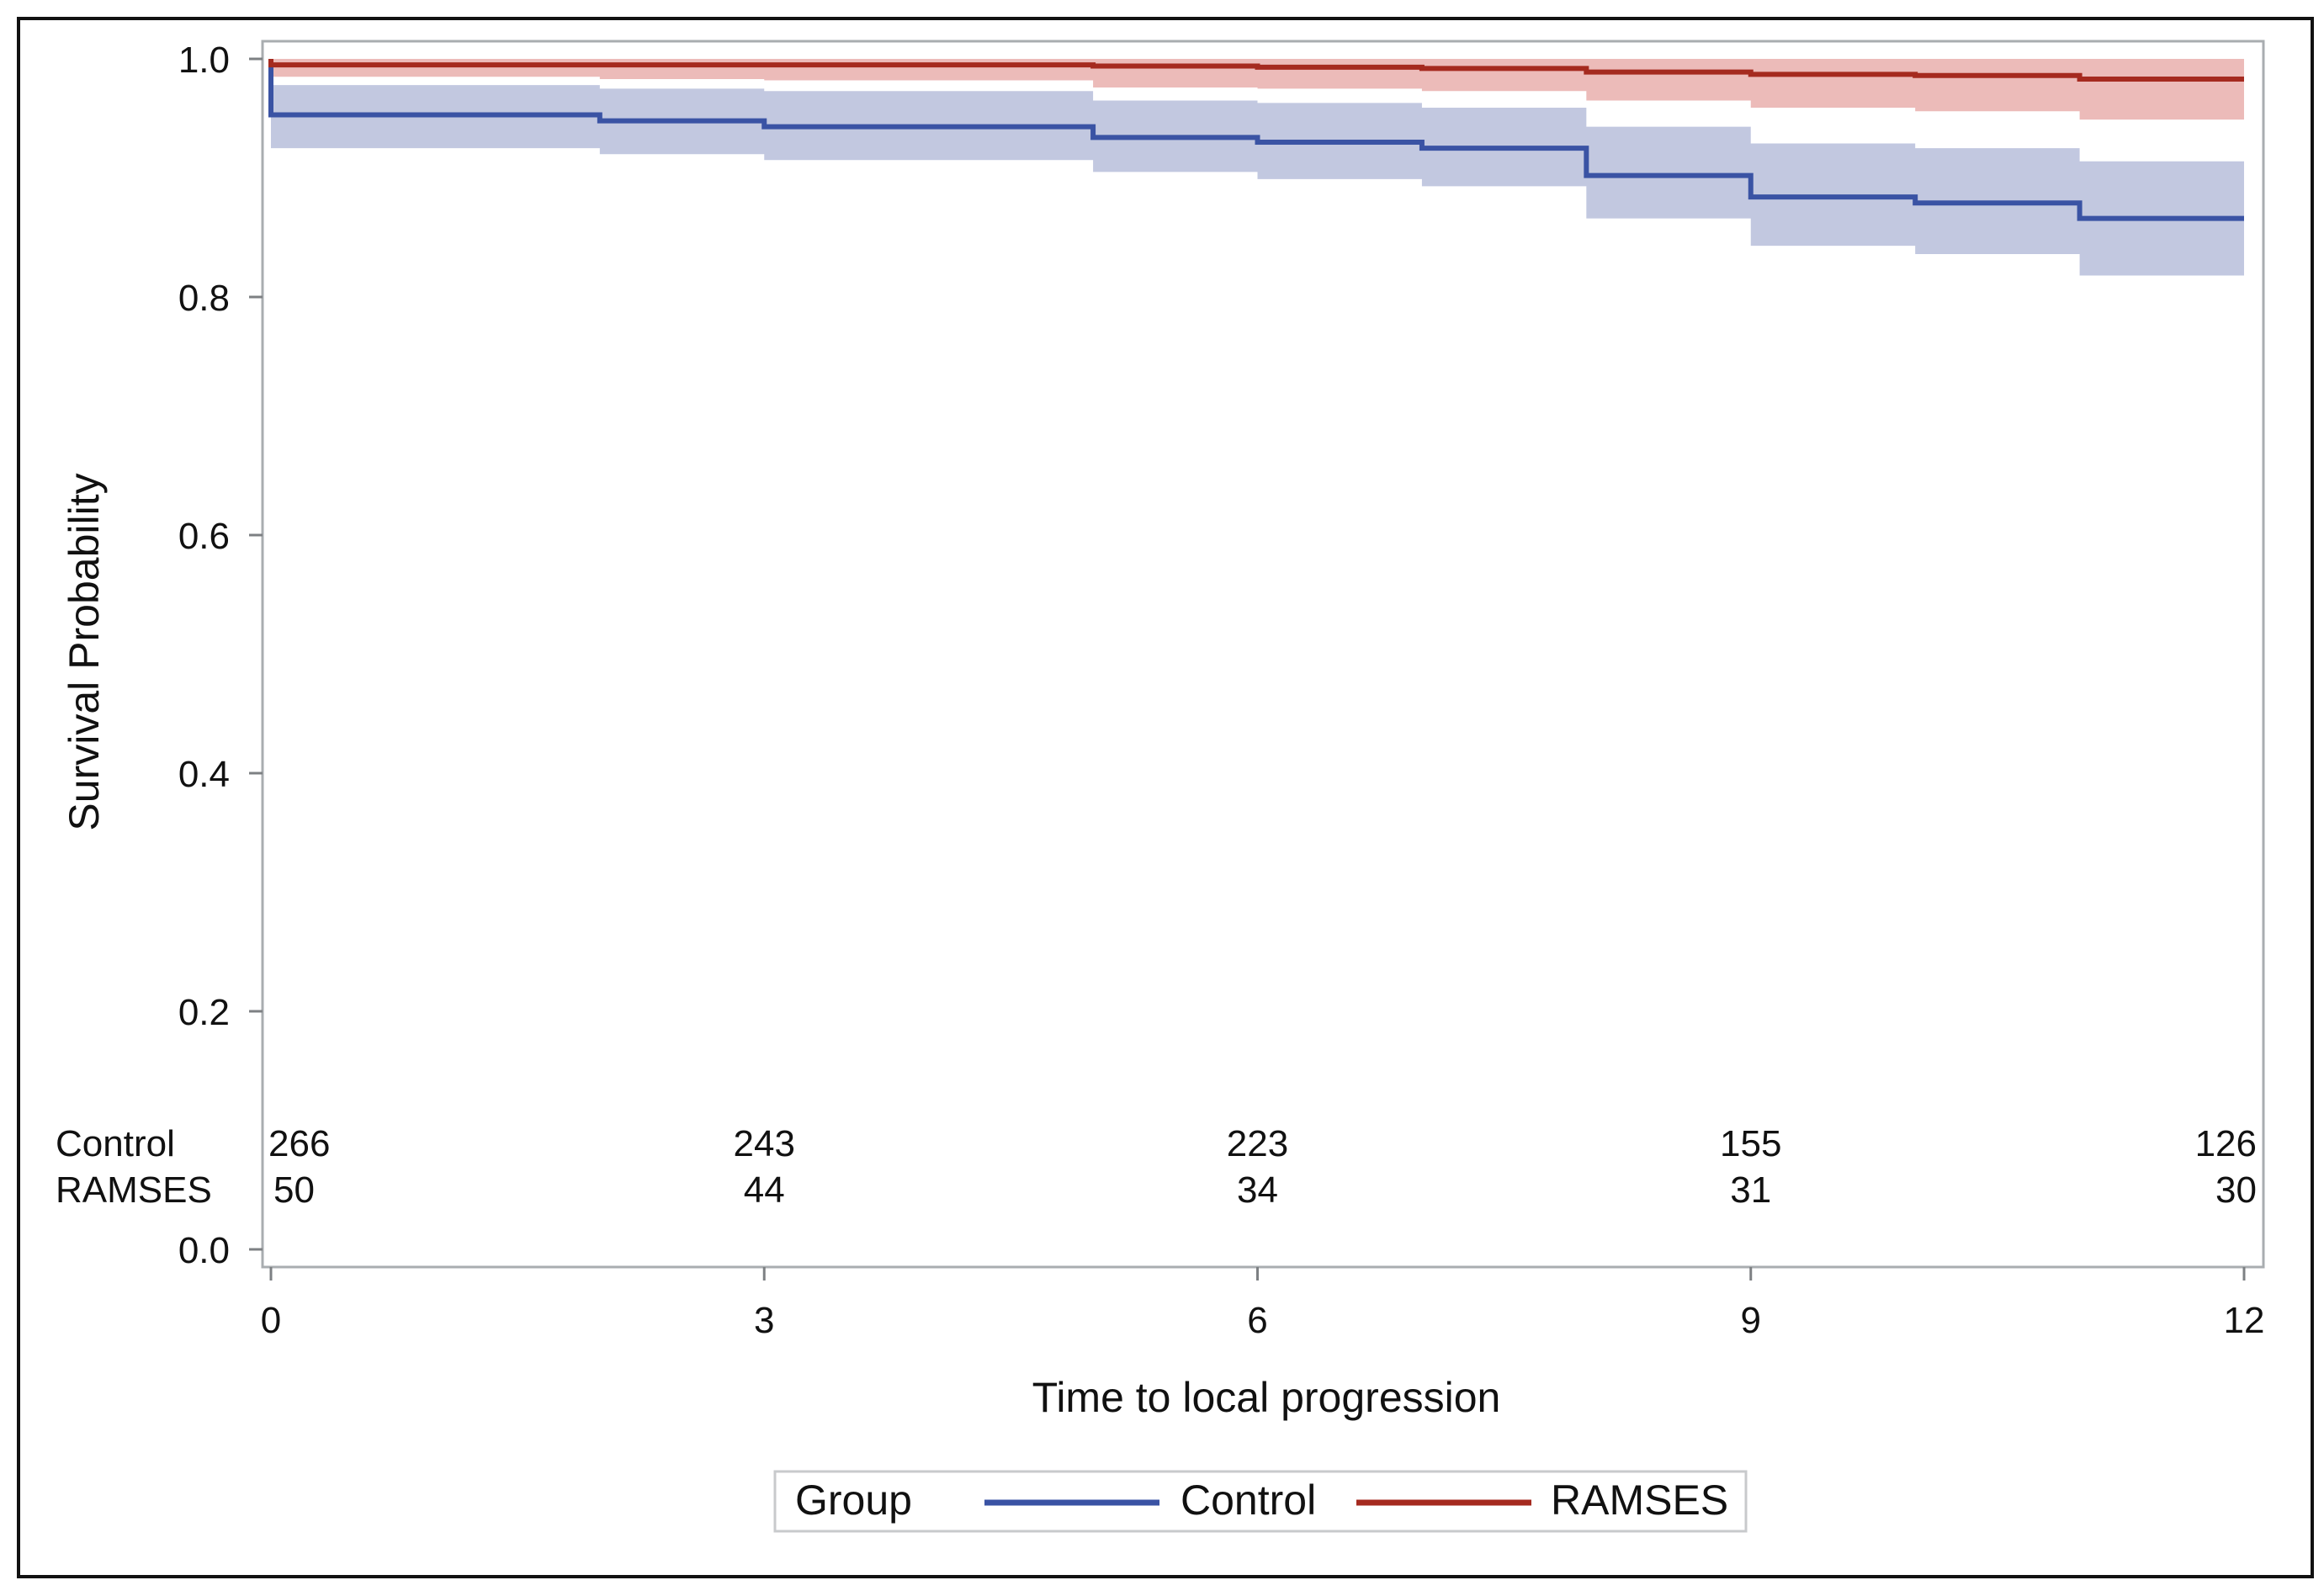  I want to click on at-risk-row-label-control: Control, so click(116, 1143).